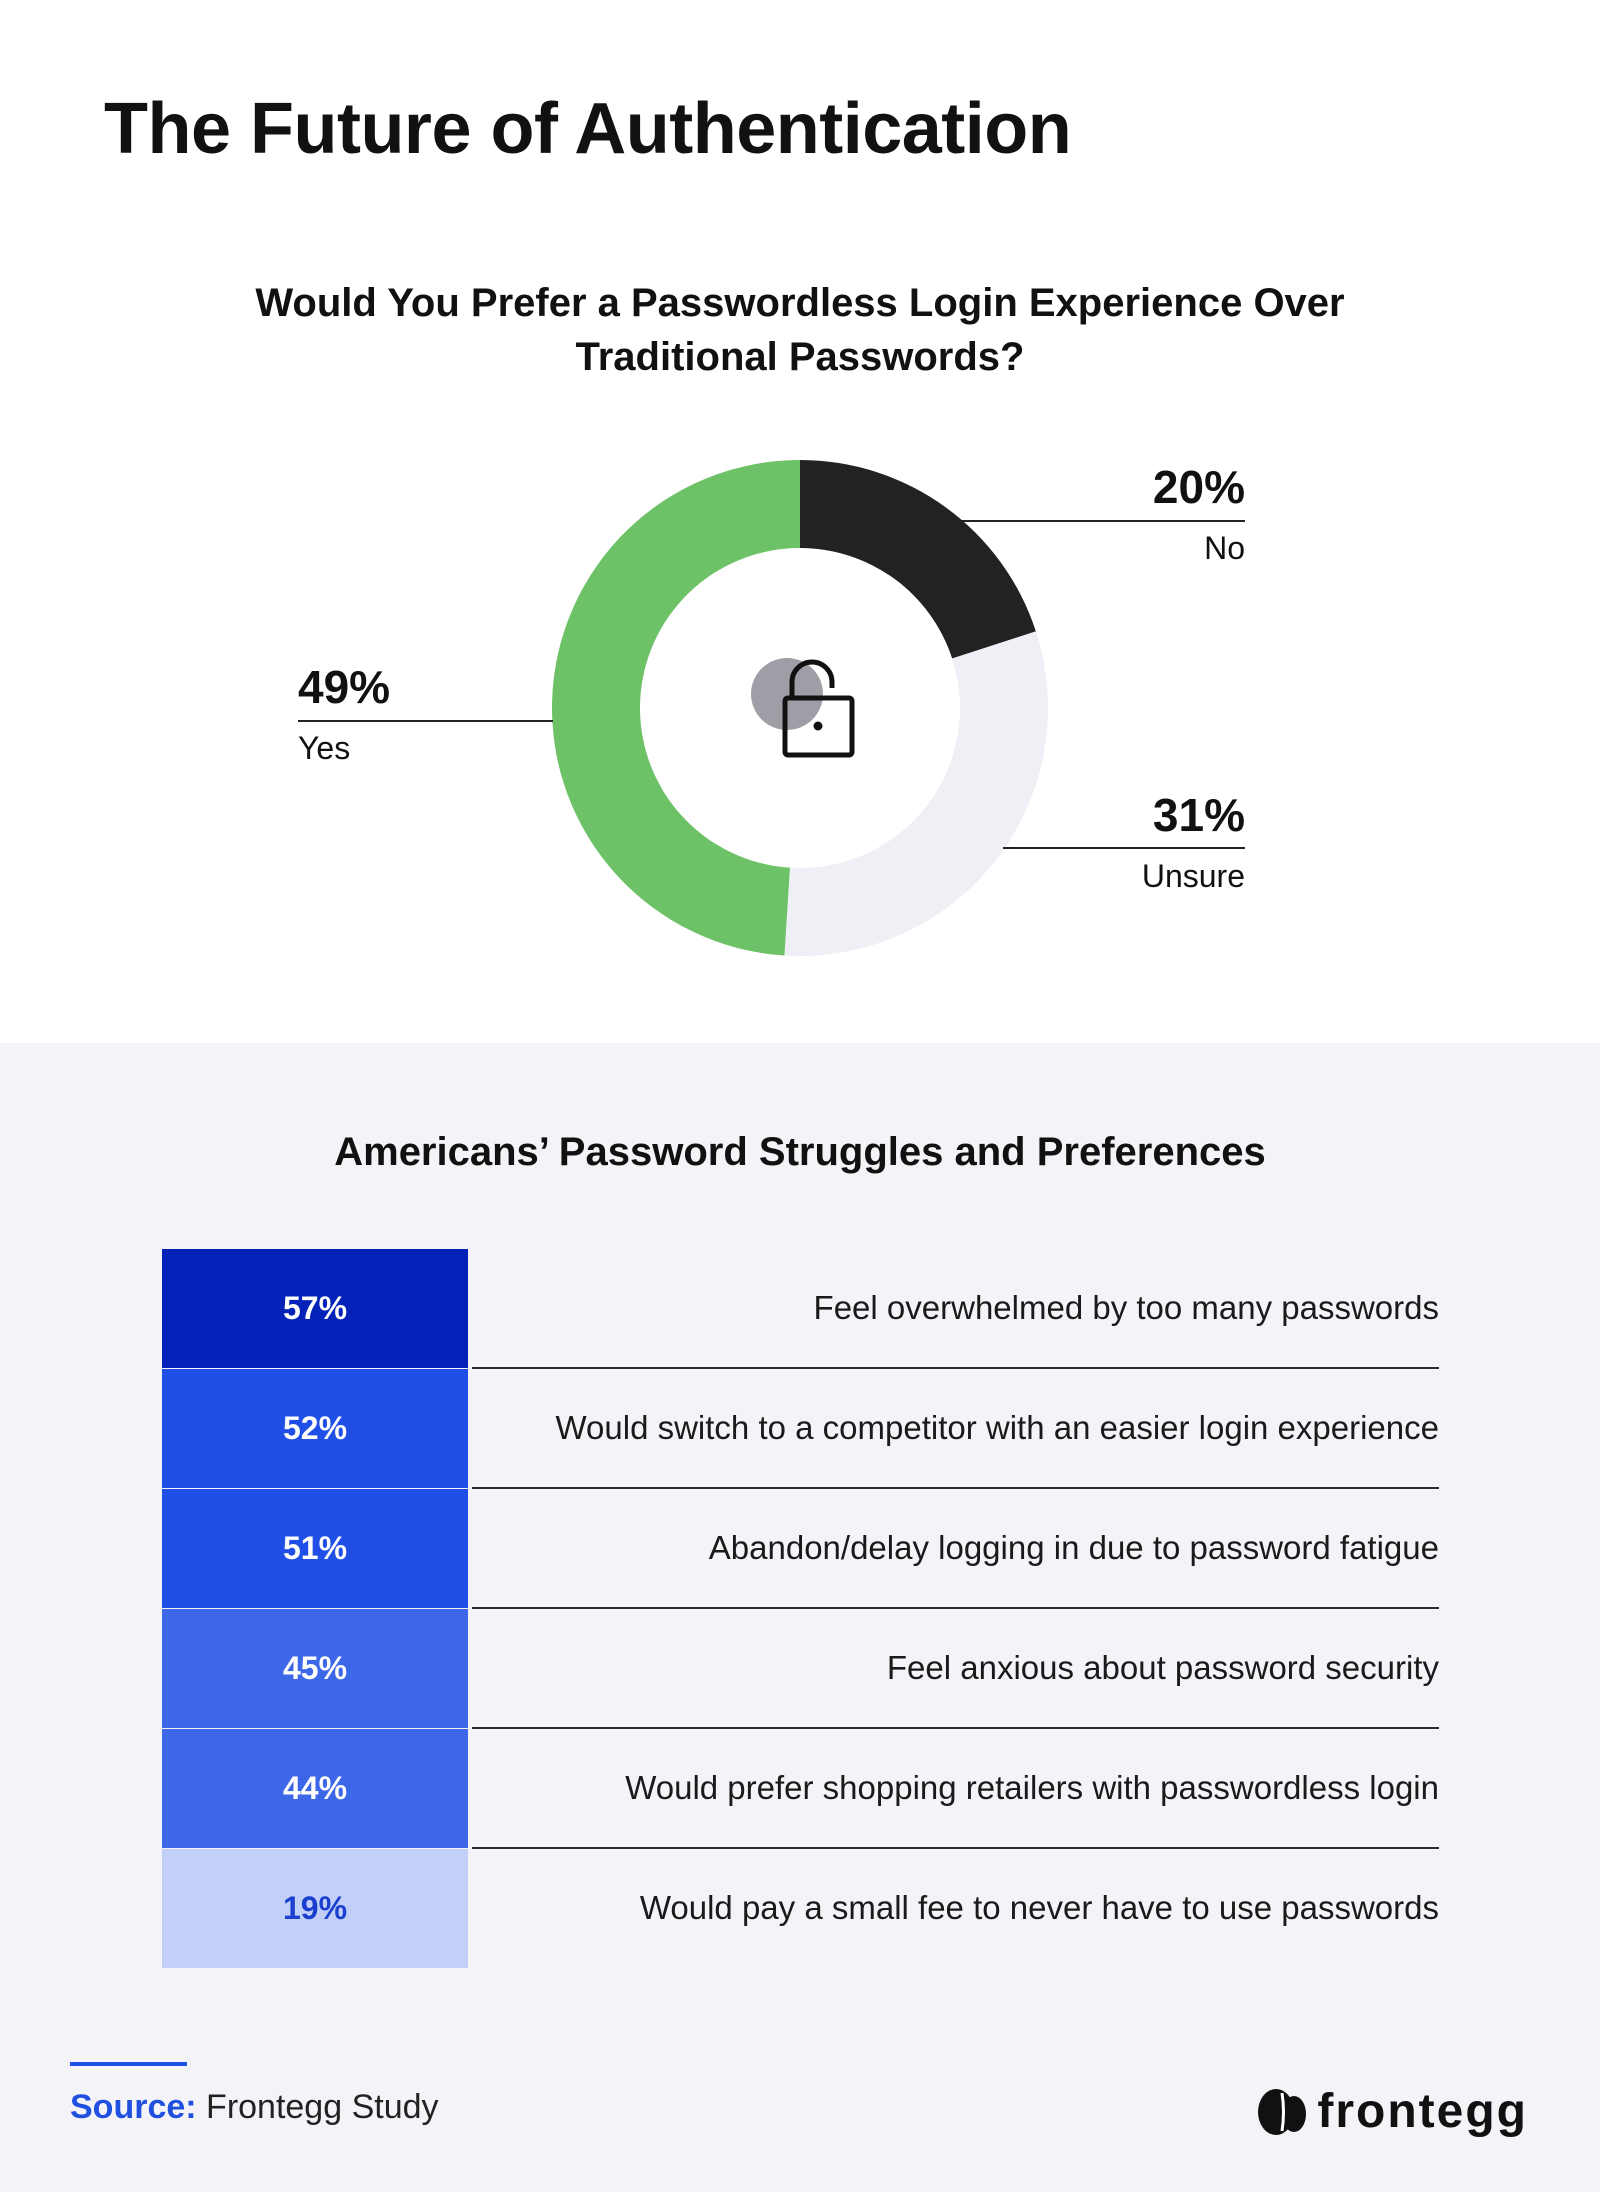 The width and height of the screenshot is (1600, 2192). I want to click on slice-value-yes: 49%, so click(344, 687).